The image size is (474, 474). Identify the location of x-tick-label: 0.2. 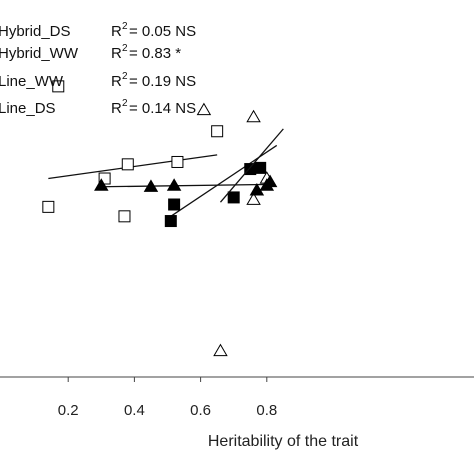
(68, 410).